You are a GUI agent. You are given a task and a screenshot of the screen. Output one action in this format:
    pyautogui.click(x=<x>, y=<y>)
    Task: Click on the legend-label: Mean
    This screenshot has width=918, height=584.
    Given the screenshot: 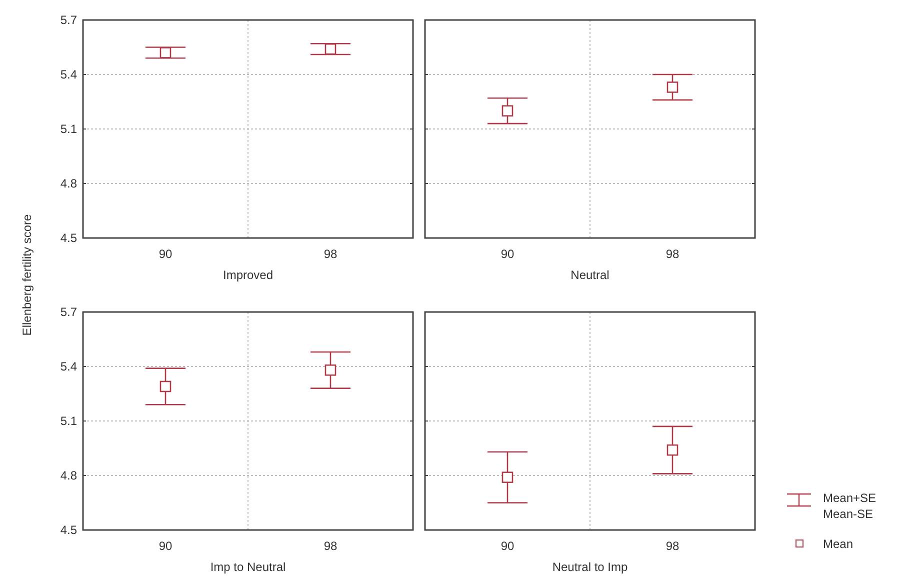 What is the action you would take?
    pyautogui.click(x=838, y=544)
    